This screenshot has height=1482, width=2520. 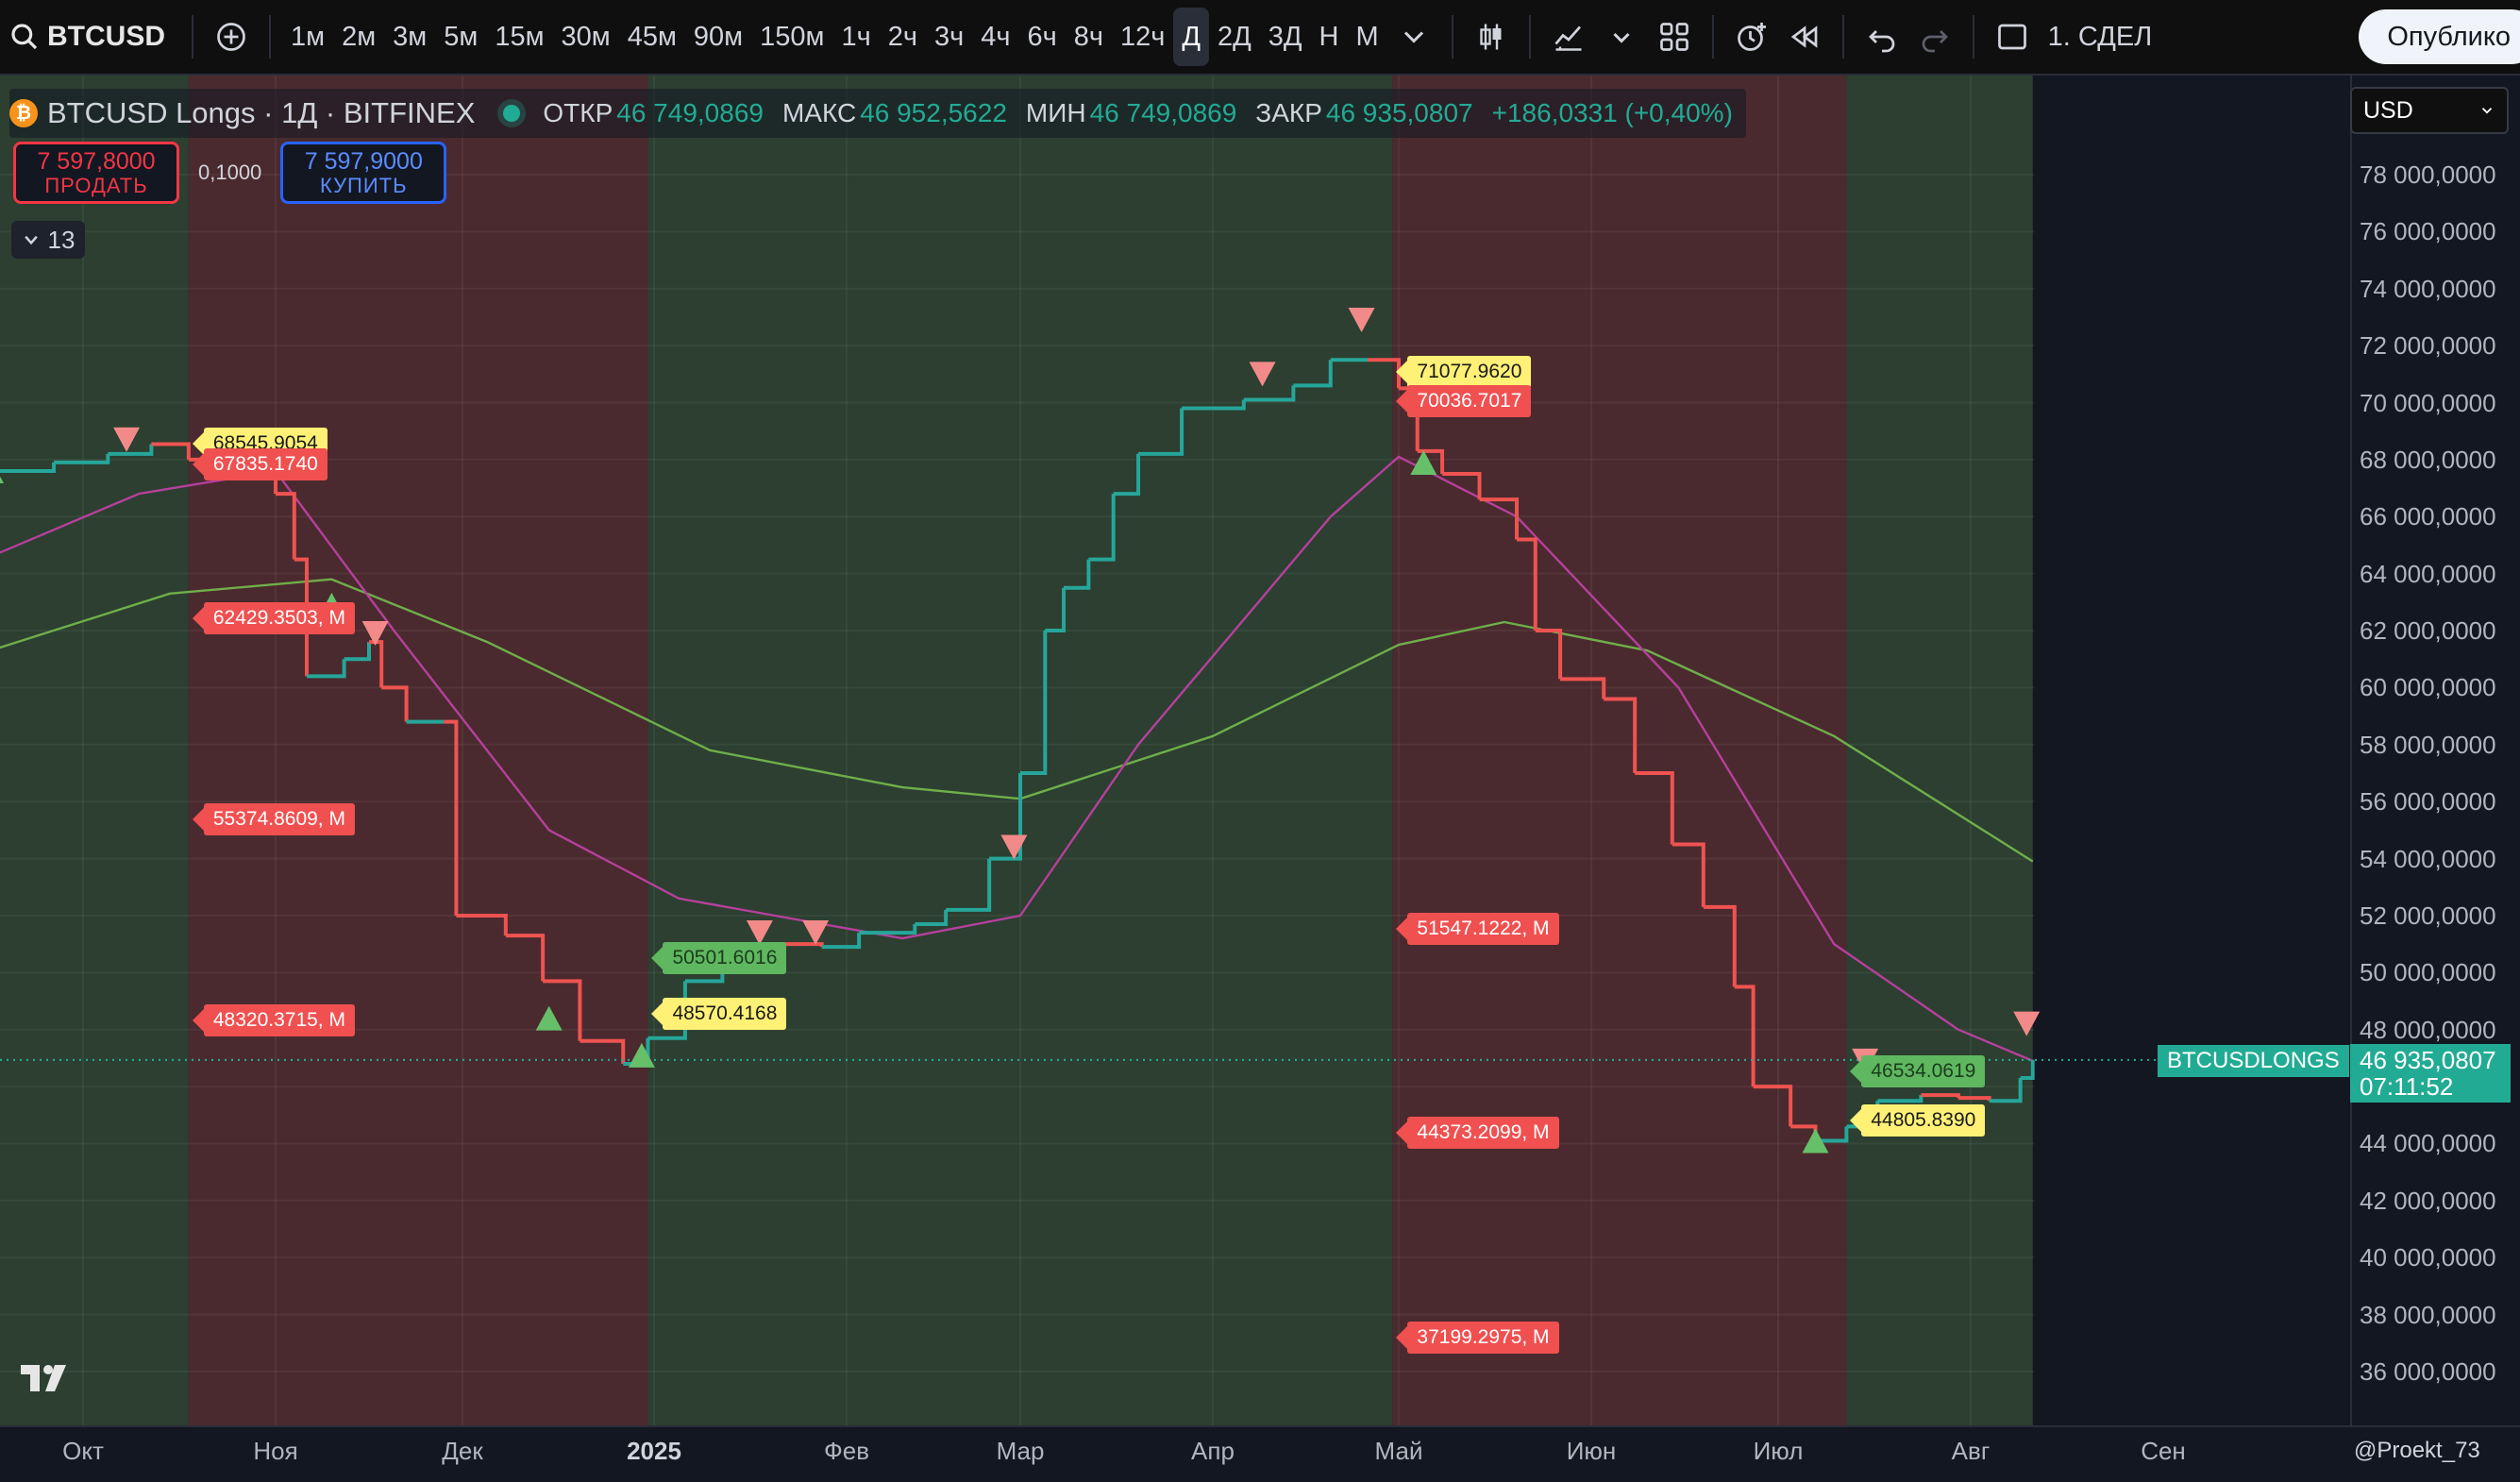 I want to click on interval-6: 45м, so click(x=652, y=37).